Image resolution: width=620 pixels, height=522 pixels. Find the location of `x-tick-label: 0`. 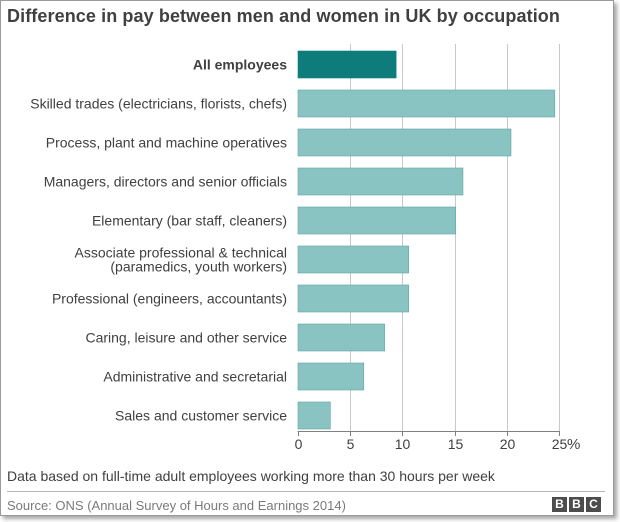

x-tick-label: 0 is located at coordinates (299, 444).